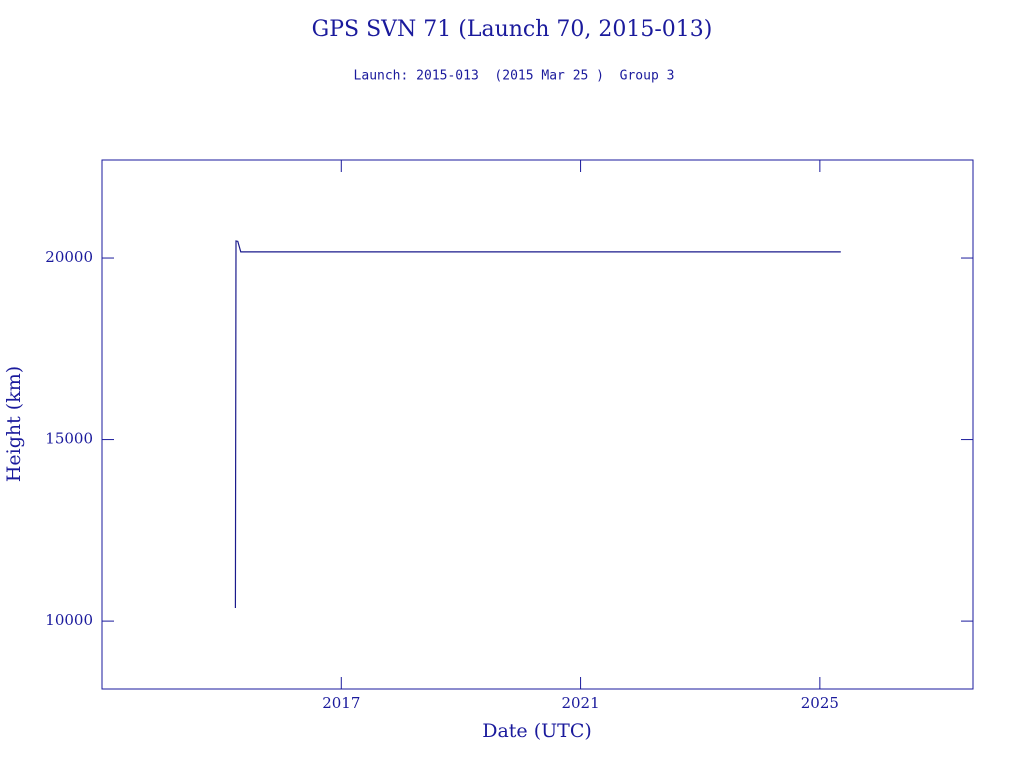 This screenshot has height=768, width=1024. What do you see at coordinates (537, 731) in the screenshot?
I see `x-axis-label: Date (UTC)` at bounding box center [537, 731].